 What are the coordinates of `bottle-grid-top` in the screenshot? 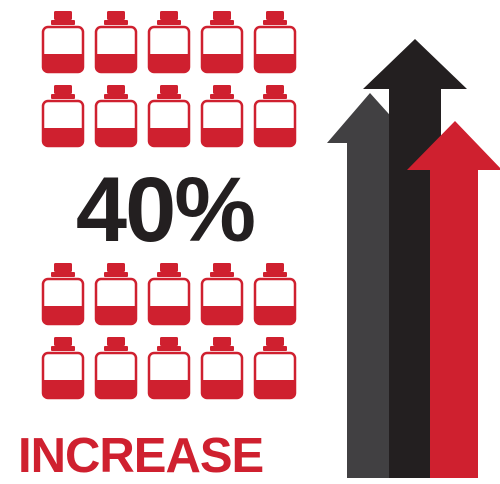 It's located at (169, 80).